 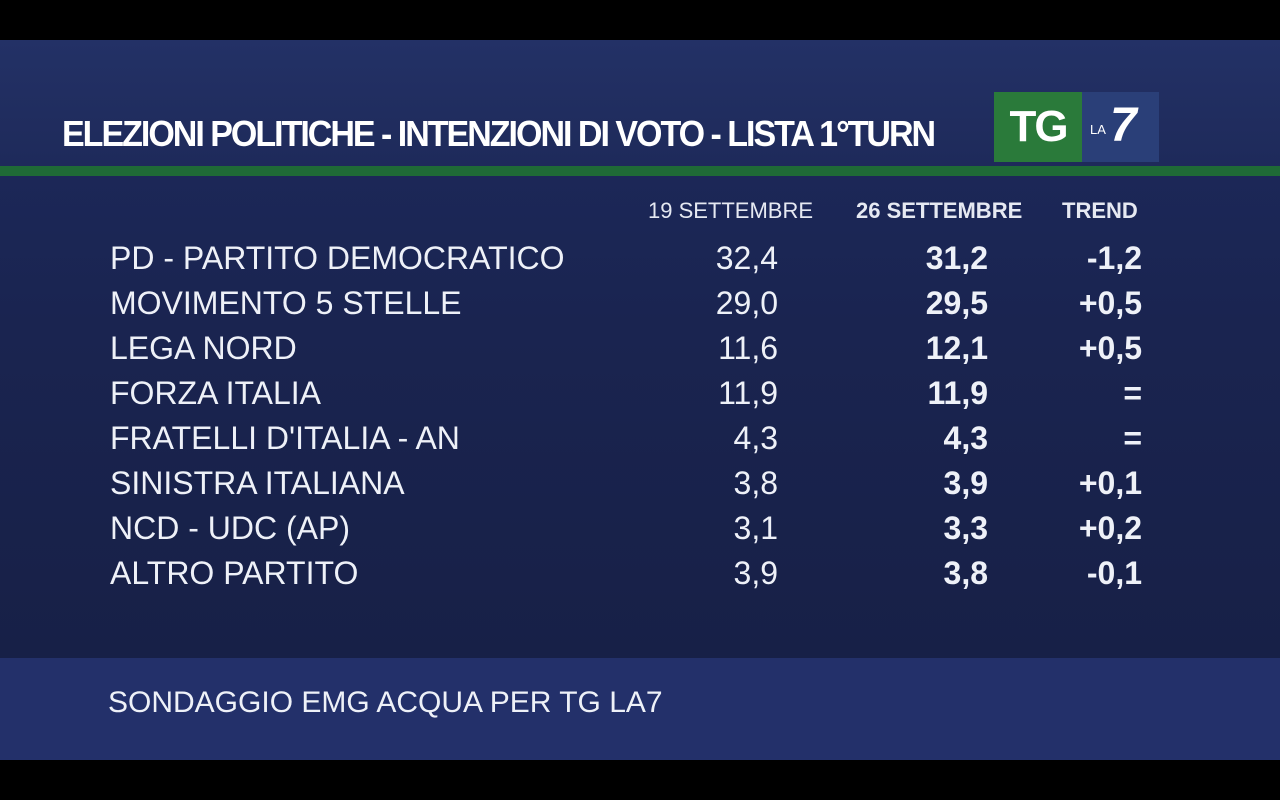 I want to click on table-row: MOVIMENTO 5 STELLE 29,0 29,5 +0,5, so click(x=640, y=303).